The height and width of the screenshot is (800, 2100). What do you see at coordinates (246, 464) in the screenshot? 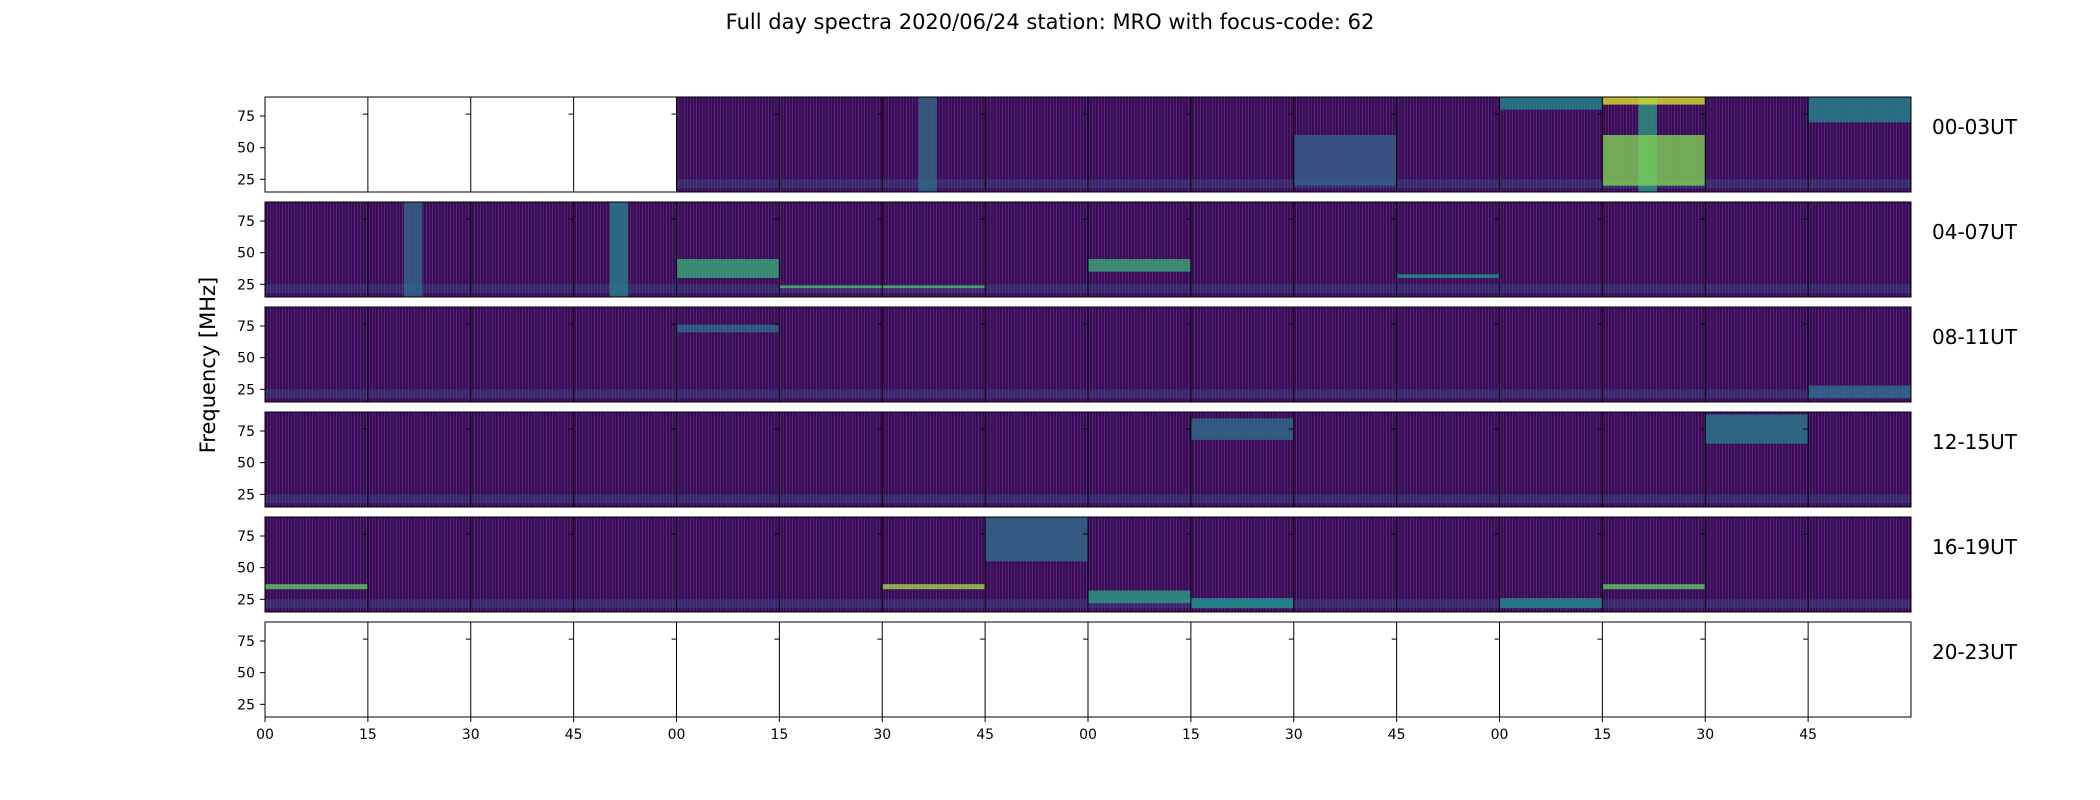
I see `y-tick-label: 50` at bounding box center [246, 464].